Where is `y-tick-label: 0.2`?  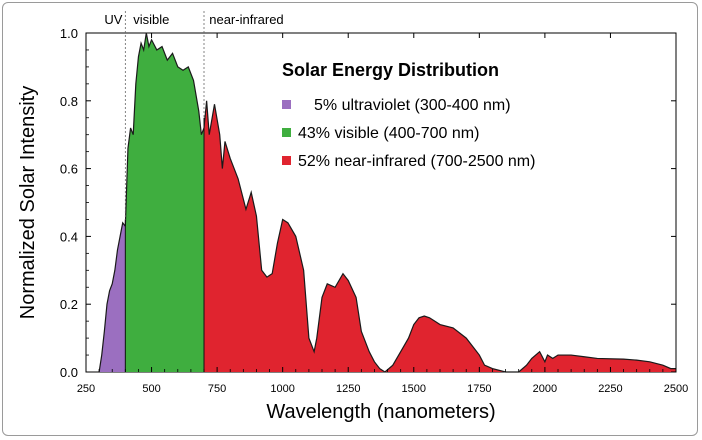
y-tick-label: 0.2 is located at coordinates (69, 304).